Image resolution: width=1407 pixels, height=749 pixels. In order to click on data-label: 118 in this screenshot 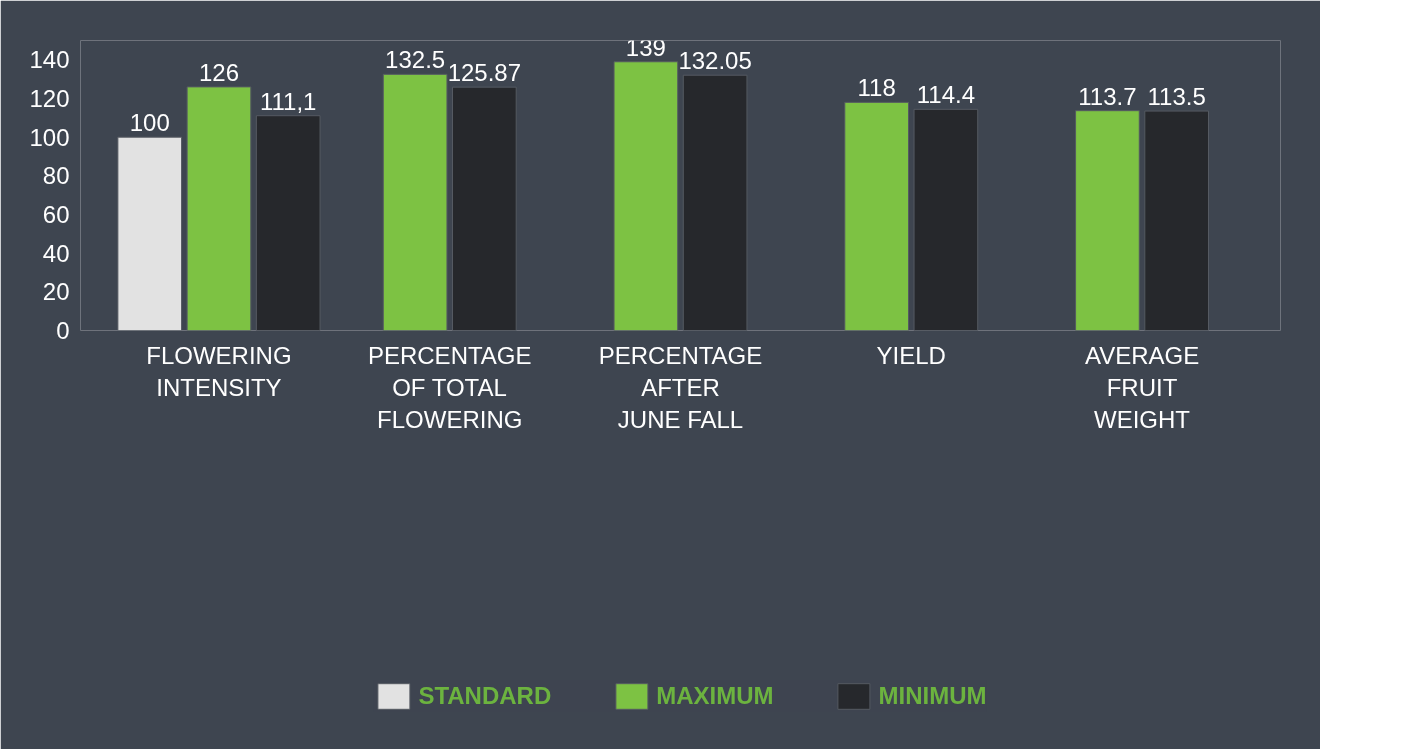, I will do `click(876, 88)`.